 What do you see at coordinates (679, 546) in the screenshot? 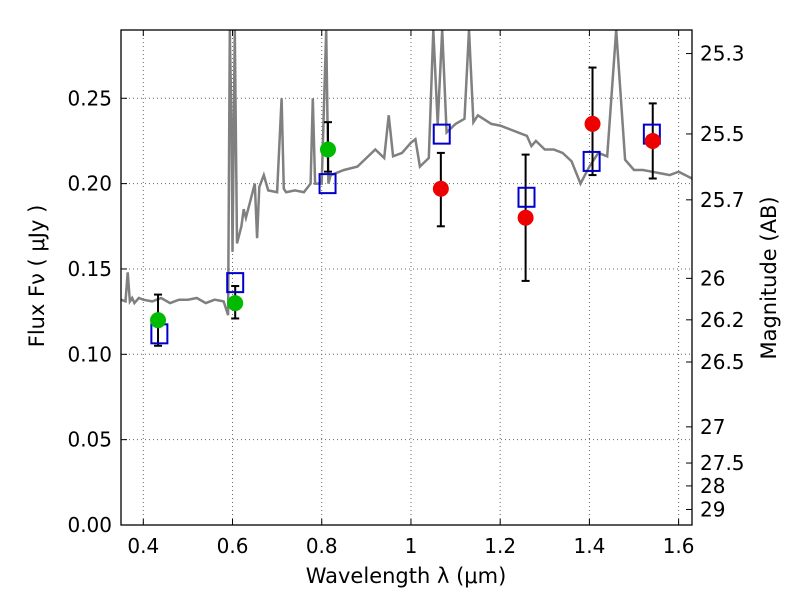
I see `x-tick-label: 1.6` at bounding box center [679, 546].